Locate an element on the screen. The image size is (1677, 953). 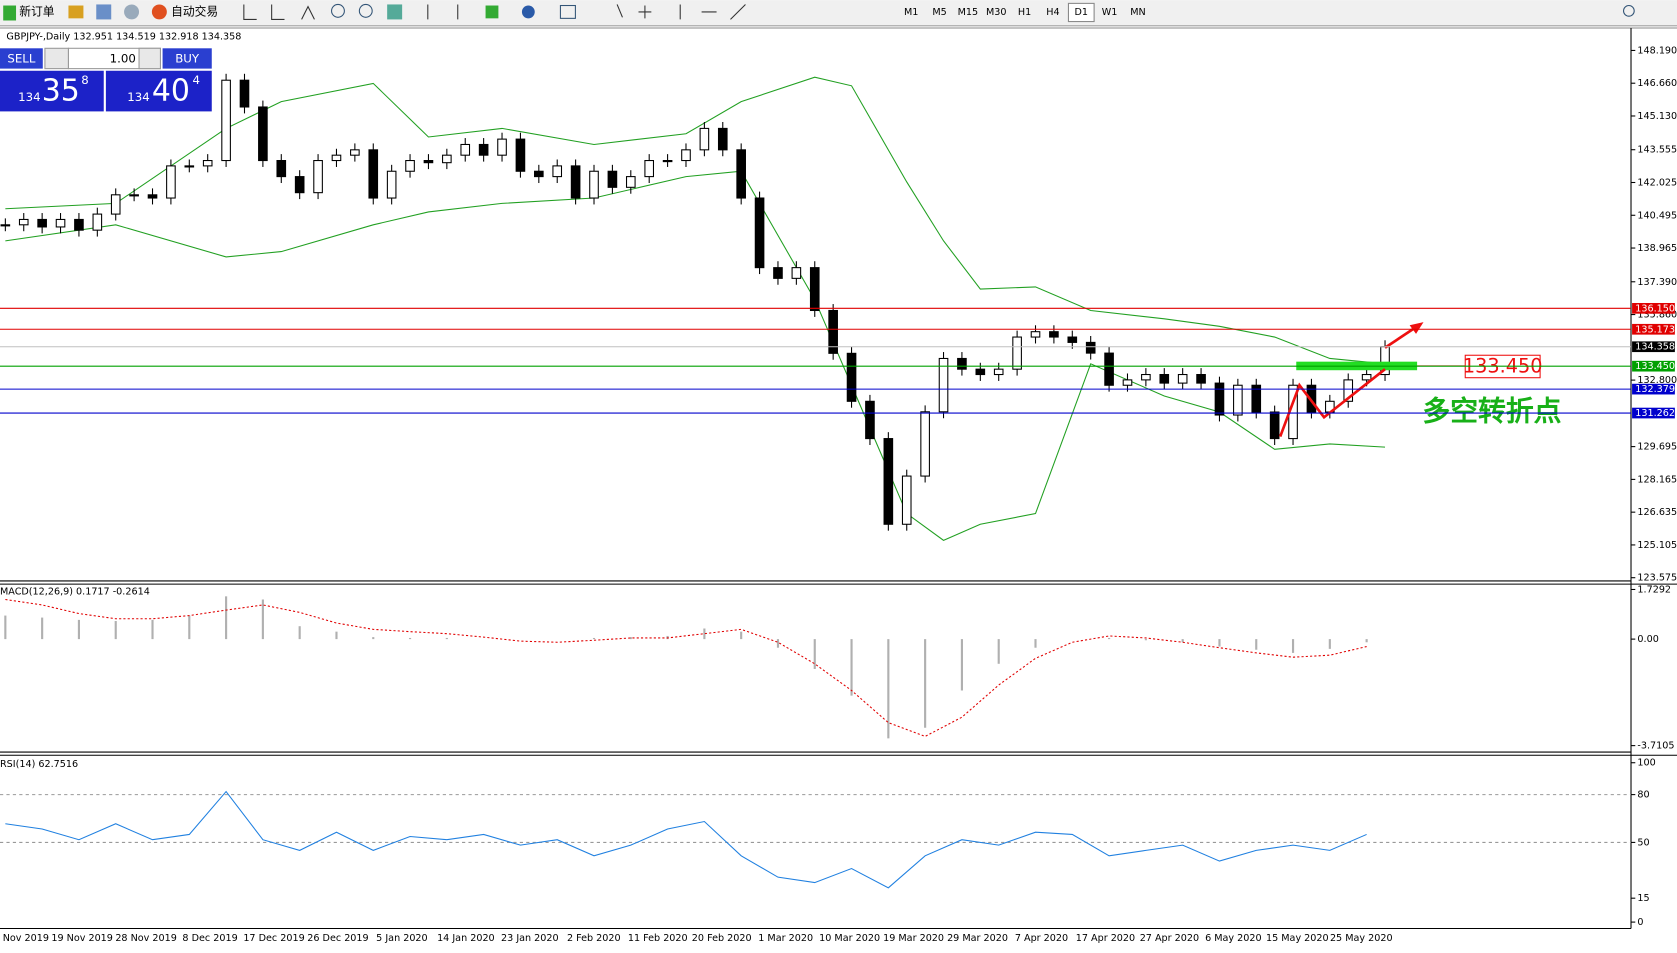
y-tick-label: 80 is located at coordinates (1643, 795).